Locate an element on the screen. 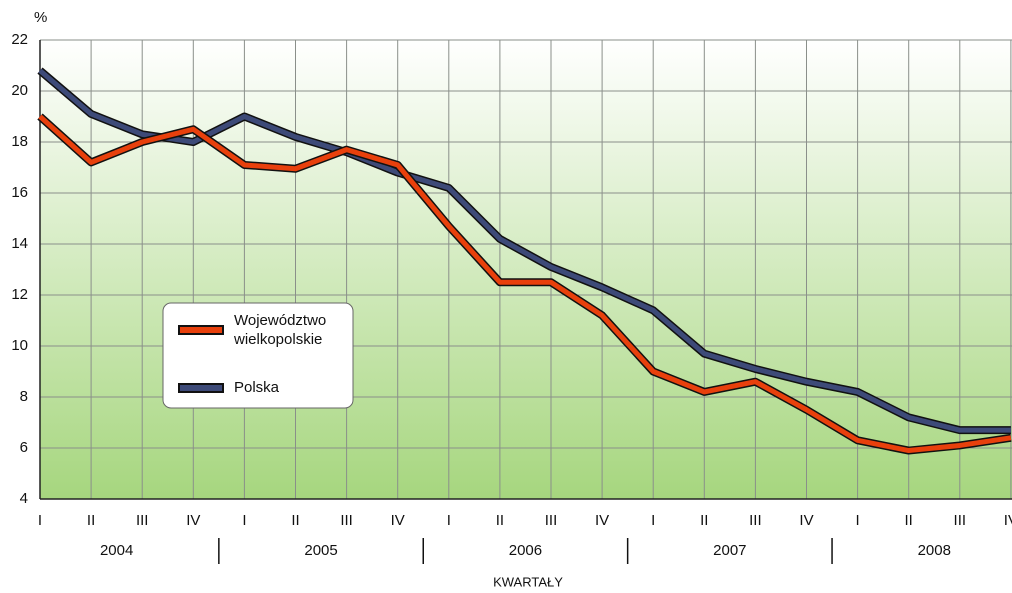 The image size is (1012, 593). year-label: 2007 is located at coordinates (729, 550).